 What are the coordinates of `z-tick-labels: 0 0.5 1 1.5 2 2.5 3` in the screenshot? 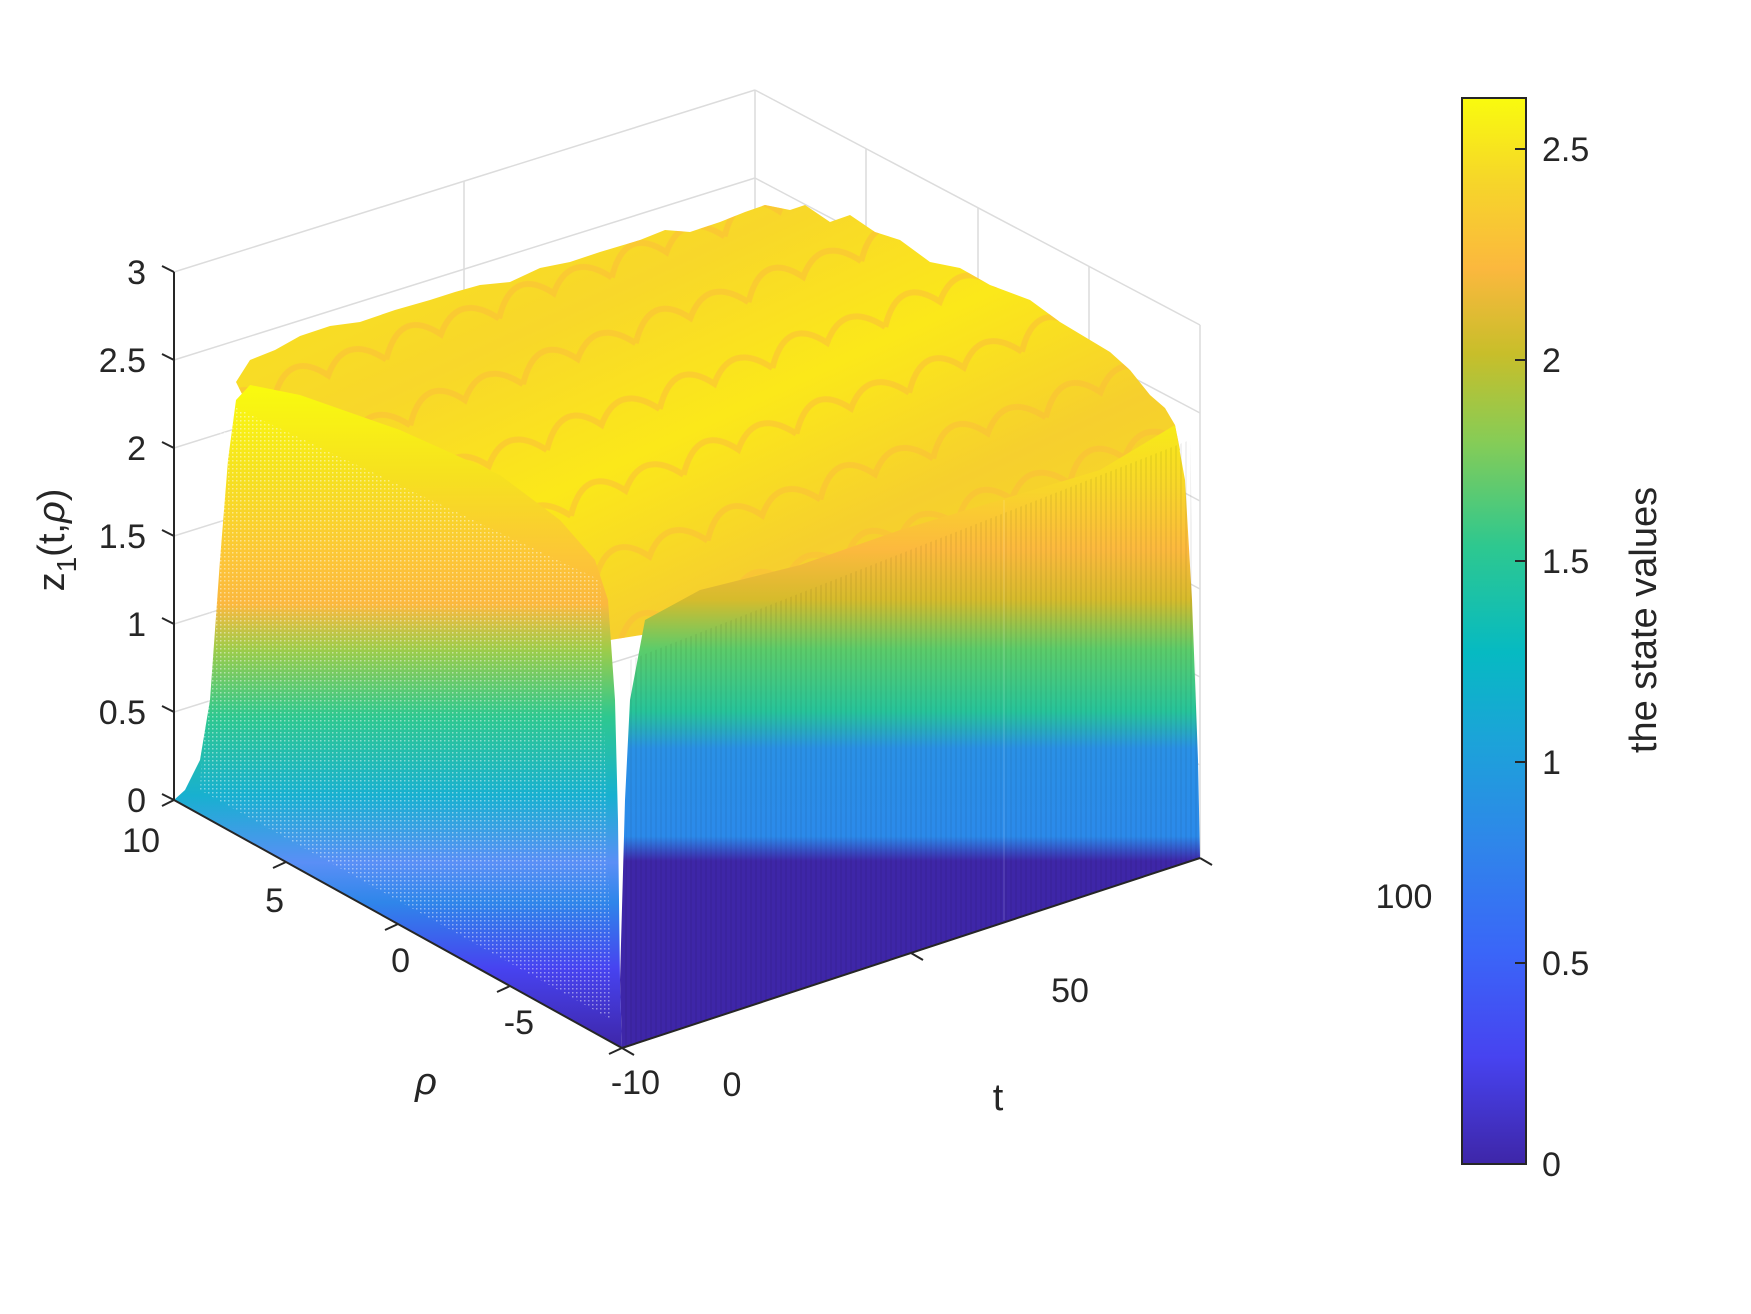 It's located at (122, 537).